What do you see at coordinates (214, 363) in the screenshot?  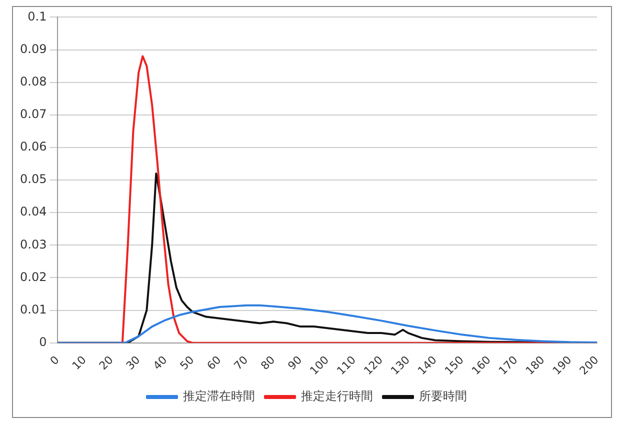 I see `x-tick-label: 60` at bounding box center [214, 363].